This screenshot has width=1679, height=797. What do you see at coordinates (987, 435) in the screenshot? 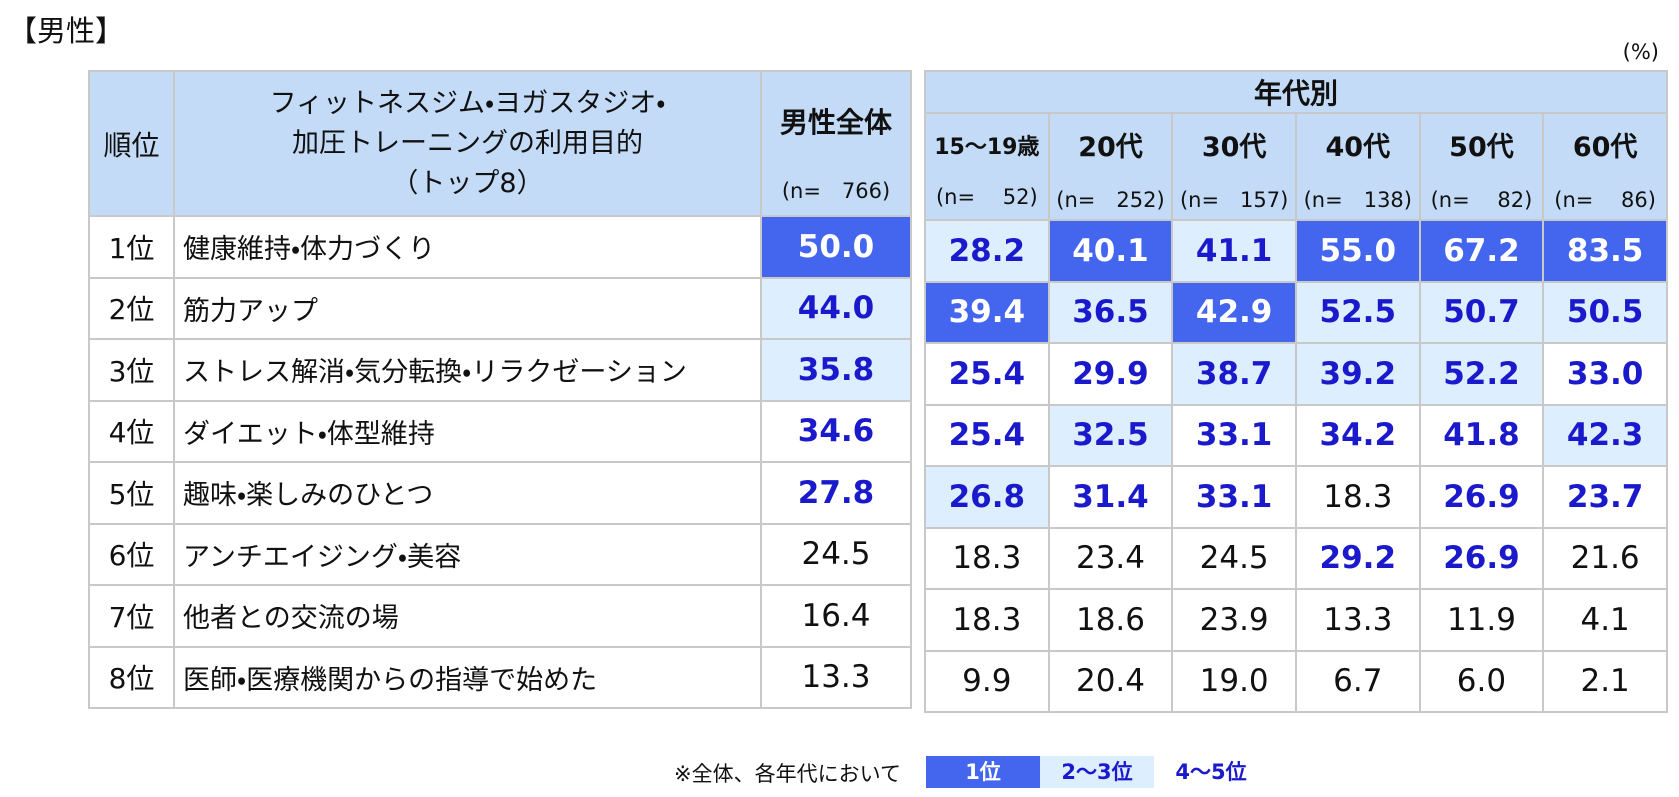
I see `value: 25.4` at bounding box center [987, 435].